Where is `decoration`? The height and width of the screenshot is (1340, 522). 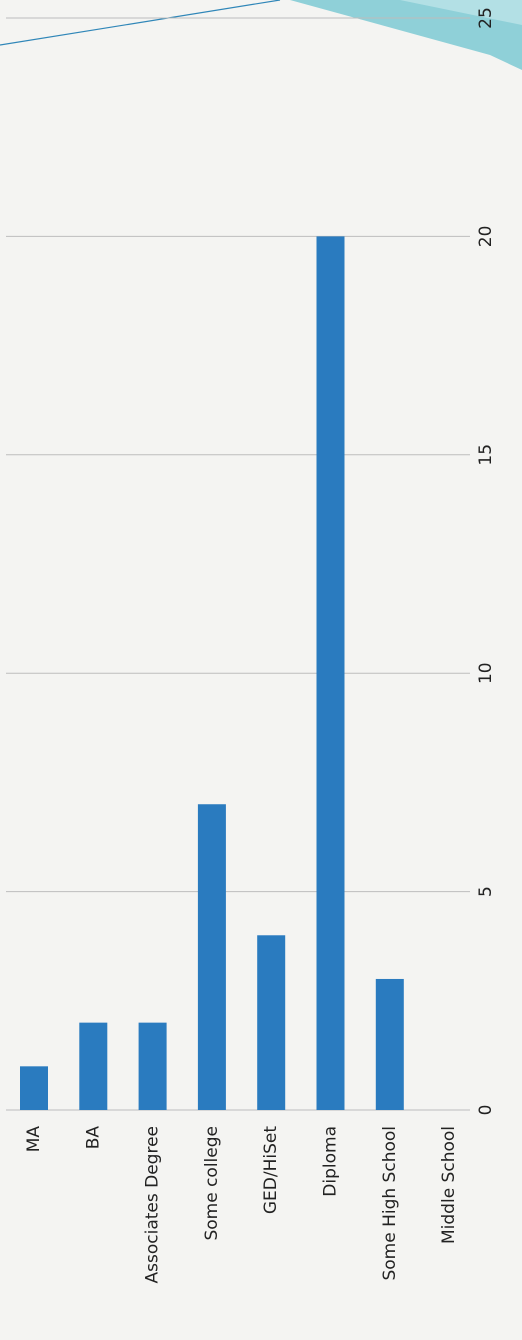 decoration is located at coordinates (461, 12).